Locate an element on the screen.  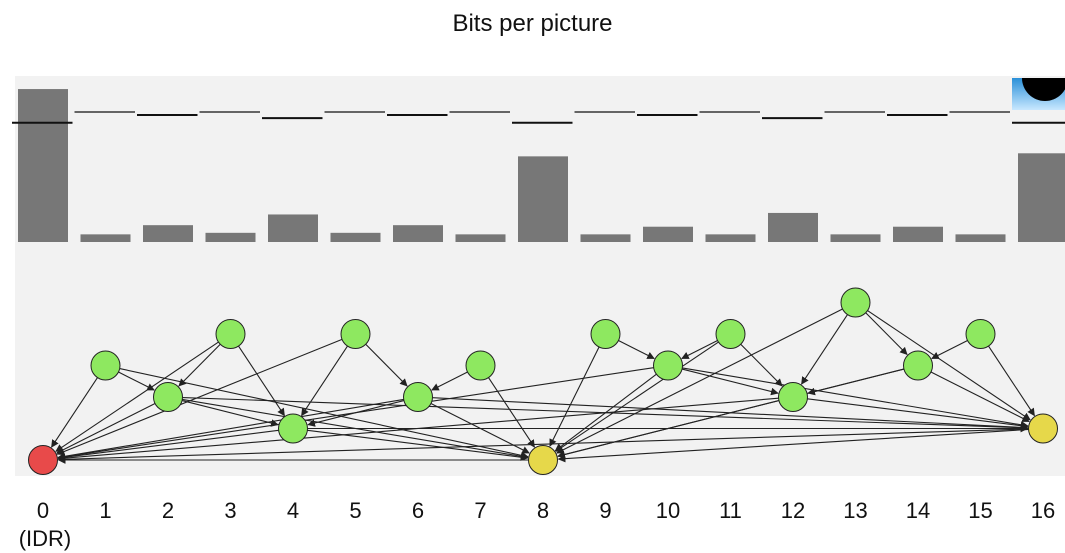
chart-title: Bits per picture is located at coordinates (532, 23).